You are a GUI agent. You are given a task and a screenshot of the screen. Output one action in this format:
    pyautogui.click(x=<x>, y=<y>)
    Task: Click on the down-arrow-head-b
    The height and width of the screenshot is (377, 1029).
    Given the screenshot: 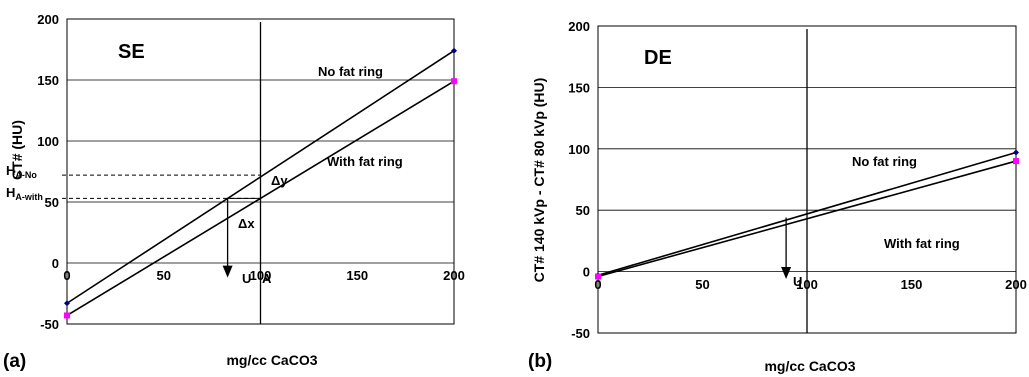 What is the action you would take?
    pyautogui.click(x=786, y=272)
    